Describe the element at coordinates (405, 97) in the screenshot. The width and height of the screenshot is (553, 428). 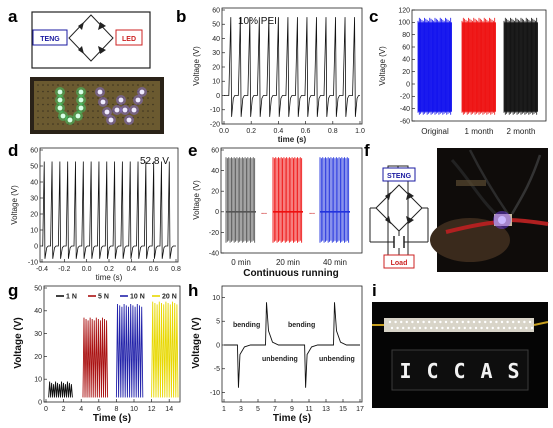
I see `chart-c-ytick-label: -20` at that location.